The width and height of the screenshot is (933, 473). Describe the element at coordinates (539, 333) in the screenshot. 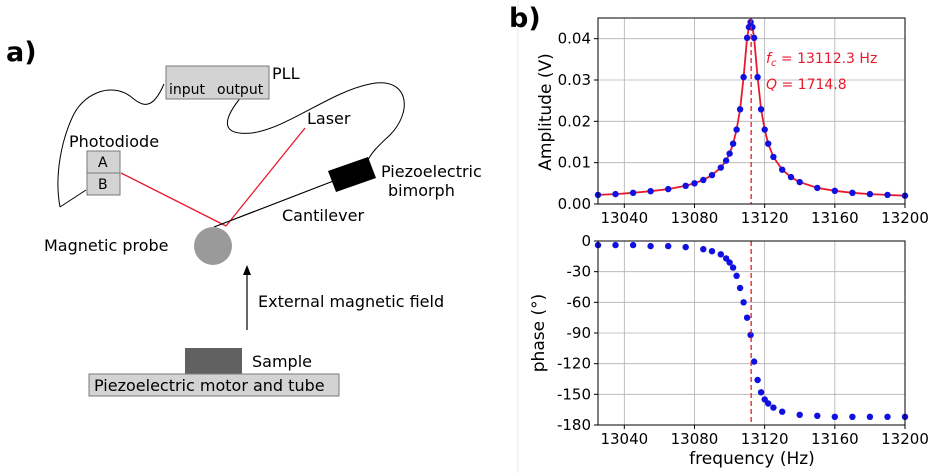

I see `phase-y-axis-label: phase (°)` at that location.